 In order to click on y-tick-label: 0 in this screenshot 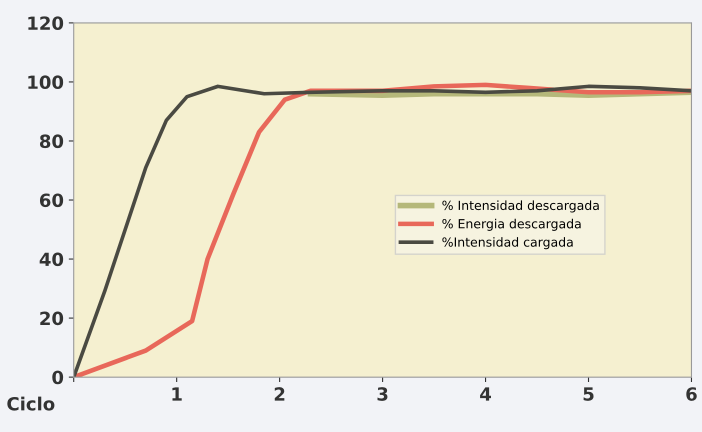, I will do `click(58, 377)`.